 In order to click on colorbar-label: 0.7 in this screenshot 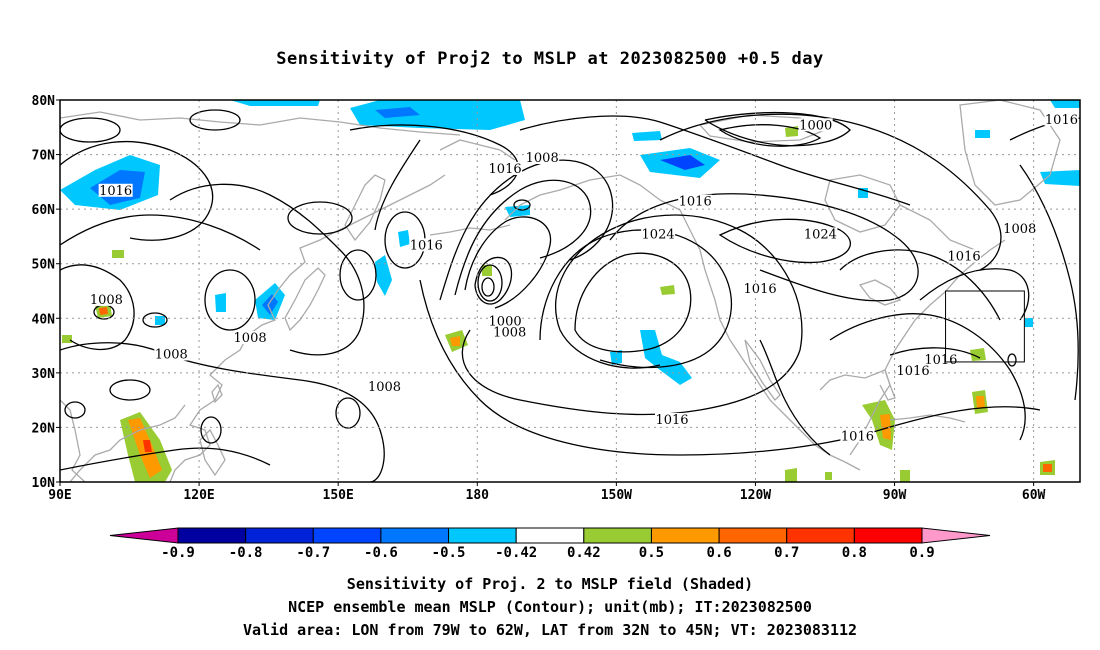, I will do `click(786, 553)`.